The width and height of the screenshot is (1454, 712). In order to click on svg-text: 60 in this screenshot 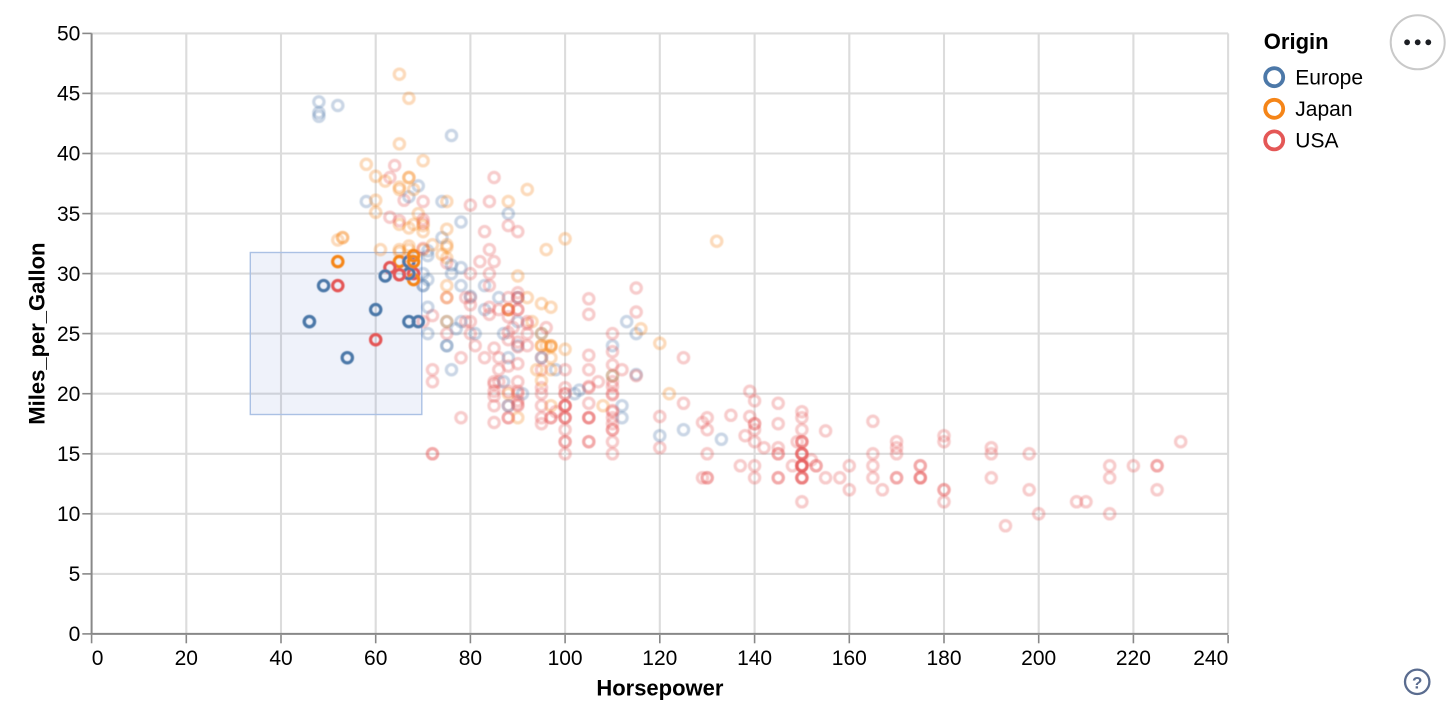, I will do `click(375, 658)`.